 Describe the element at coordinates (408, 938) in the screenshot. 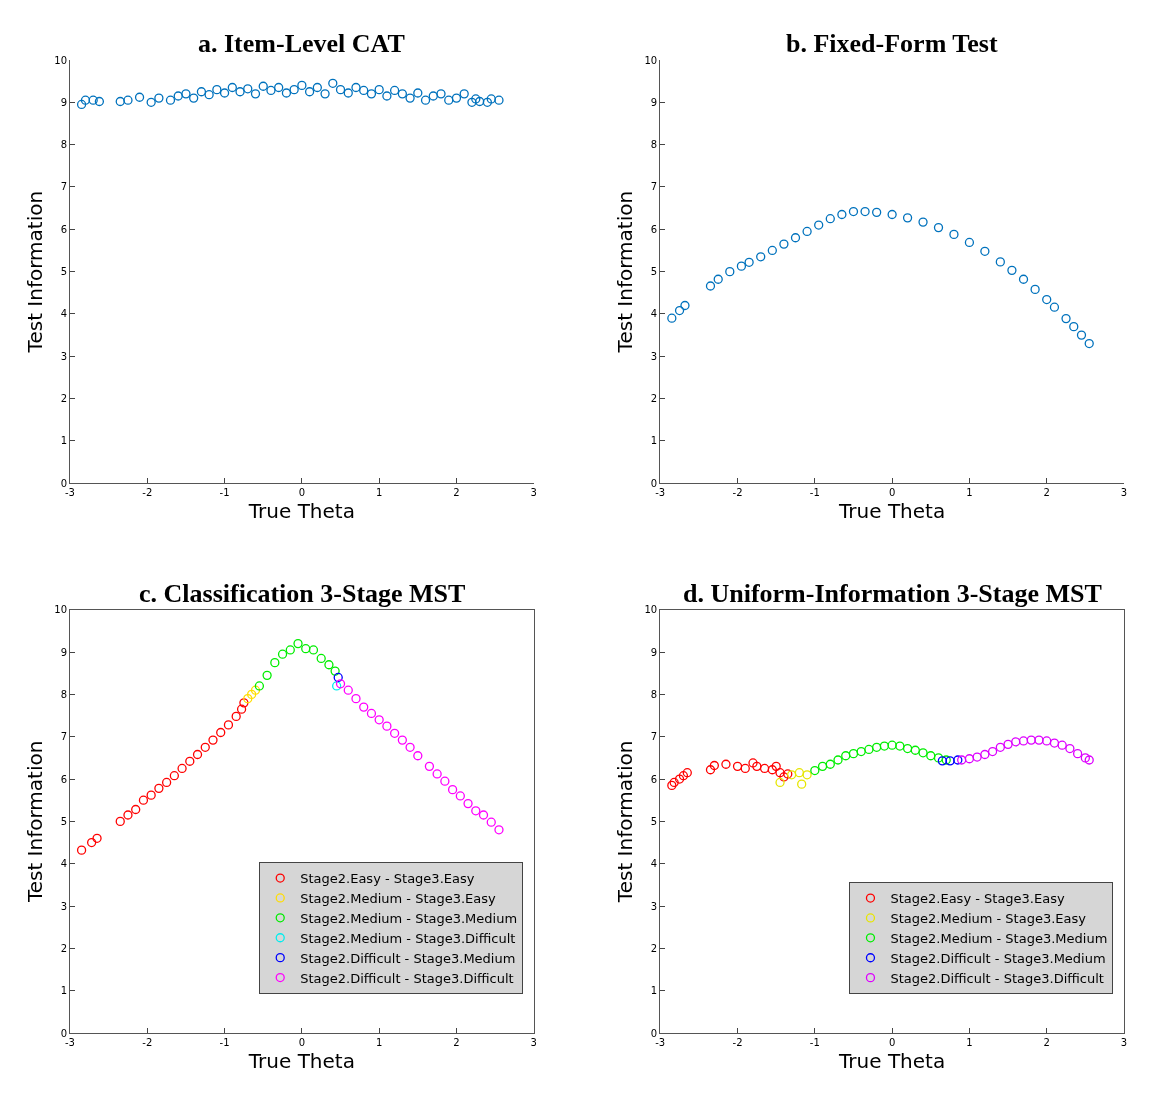

I see `legend-label: Stage2.Medium - Stage3.Difficult` at that location.